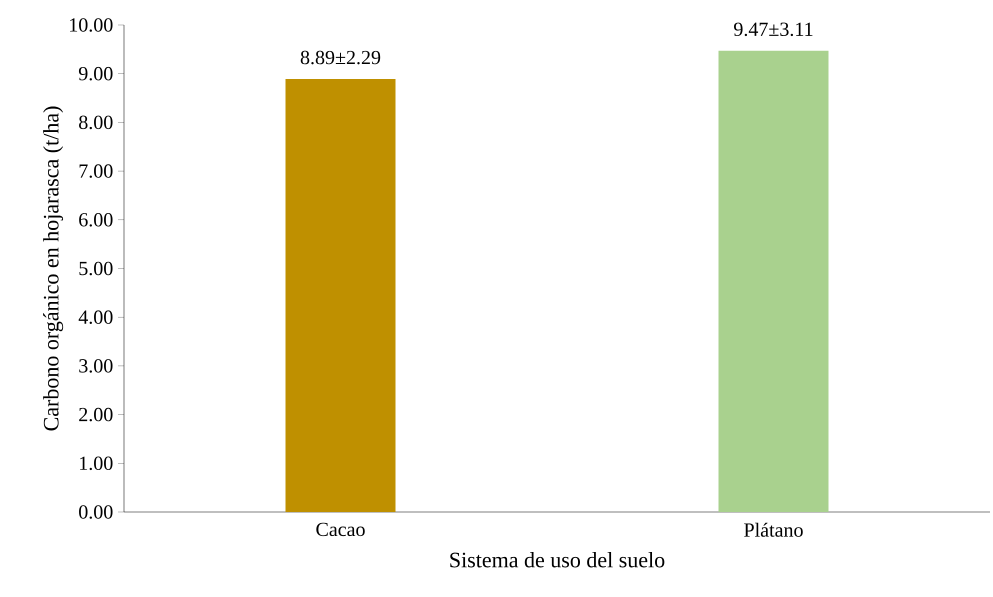  What do you see at coordinates (91, 25) in the screenshot?
I see `y-tick-label: 10.00` at bounding box center [91, 25].